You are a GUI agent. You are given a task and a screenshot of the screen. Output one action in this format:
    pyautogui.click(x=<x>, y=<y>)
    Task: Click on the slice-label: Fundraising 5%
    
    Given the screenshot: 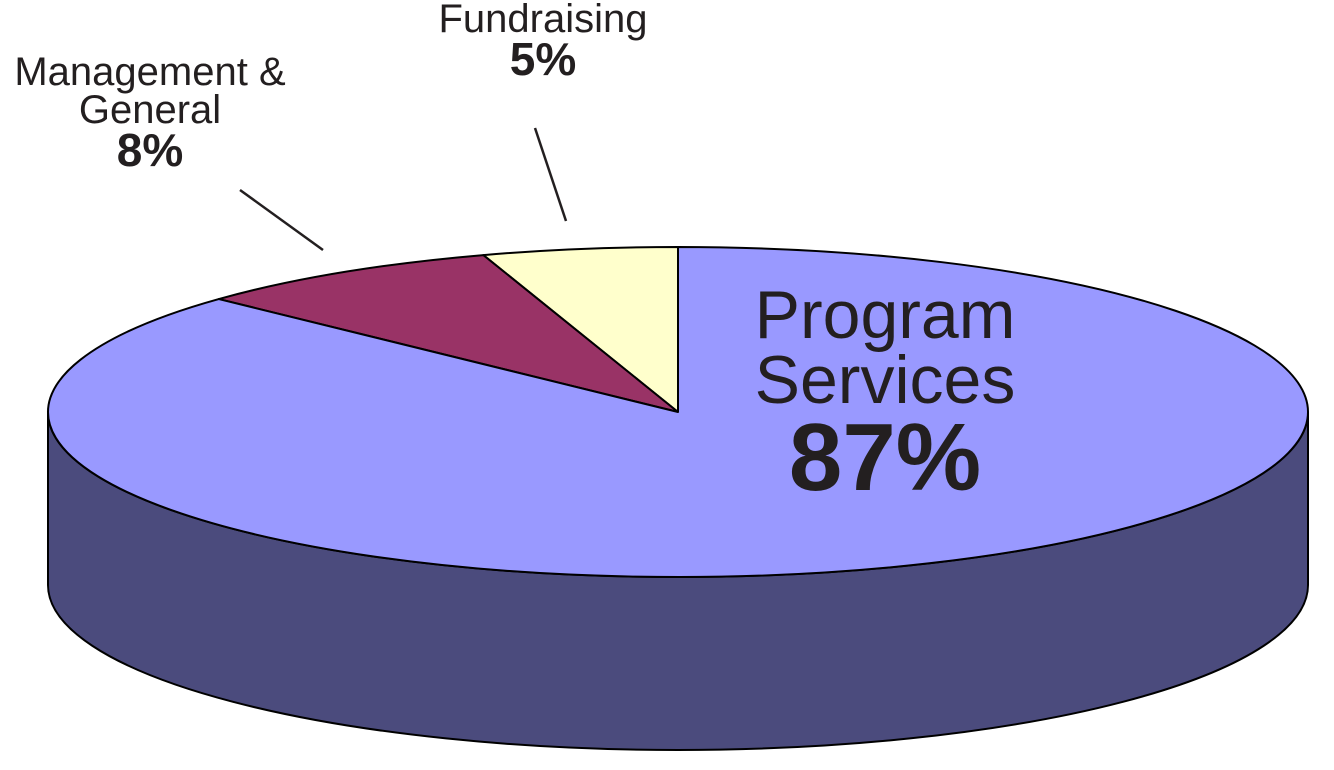 What is the action you would take?
    pyautogui.click(x=543, y=41)
    